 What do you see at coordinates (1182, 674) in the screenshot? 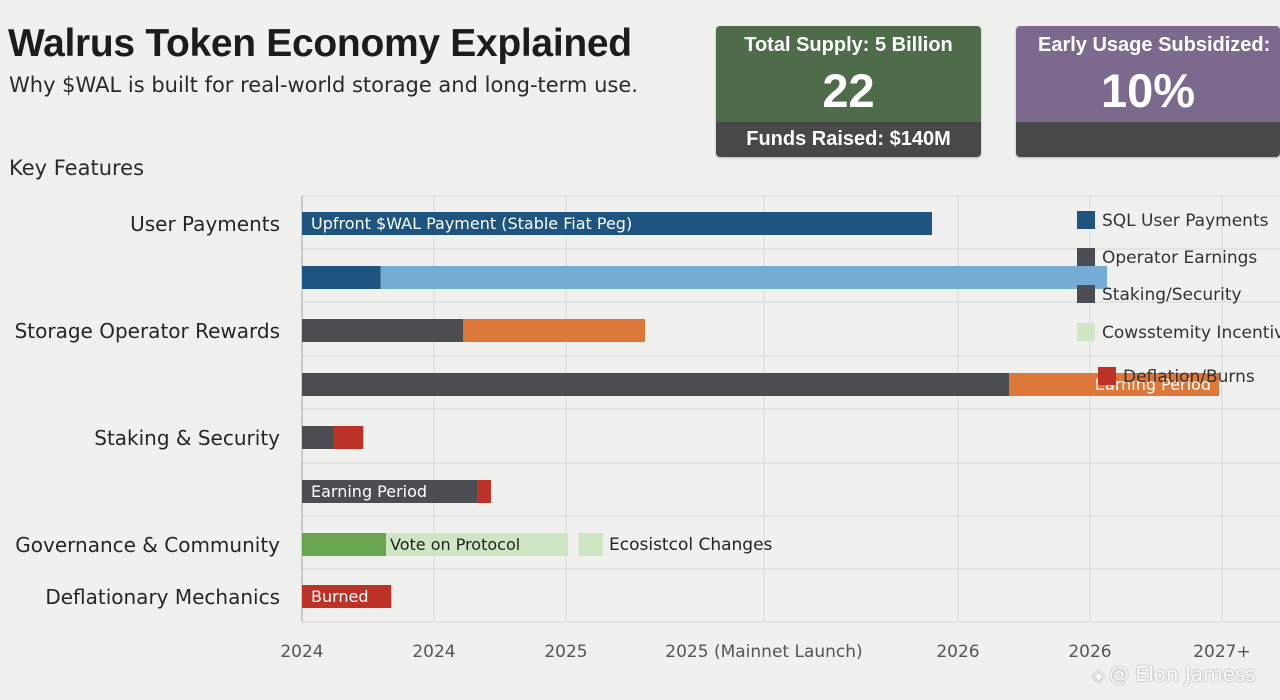
I see `watermark-text: @ Elon Jamess` at bounding box center [1182, 674].